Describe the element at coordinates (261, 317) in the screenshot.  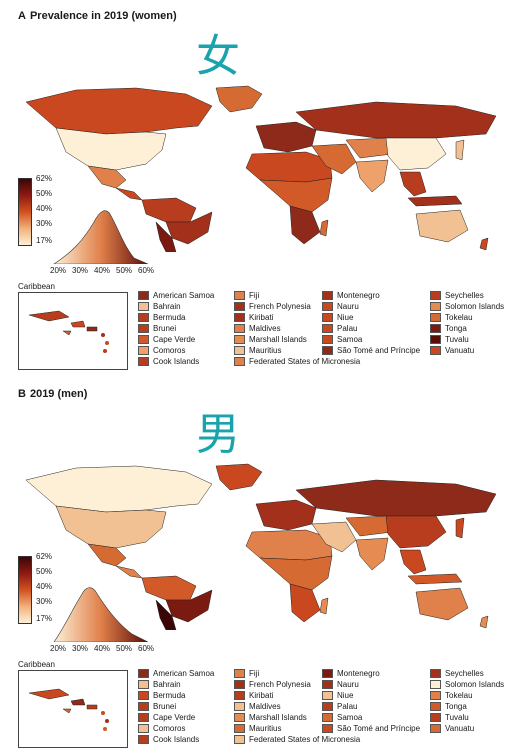
I see `legend-label: Kiribati` at that location.